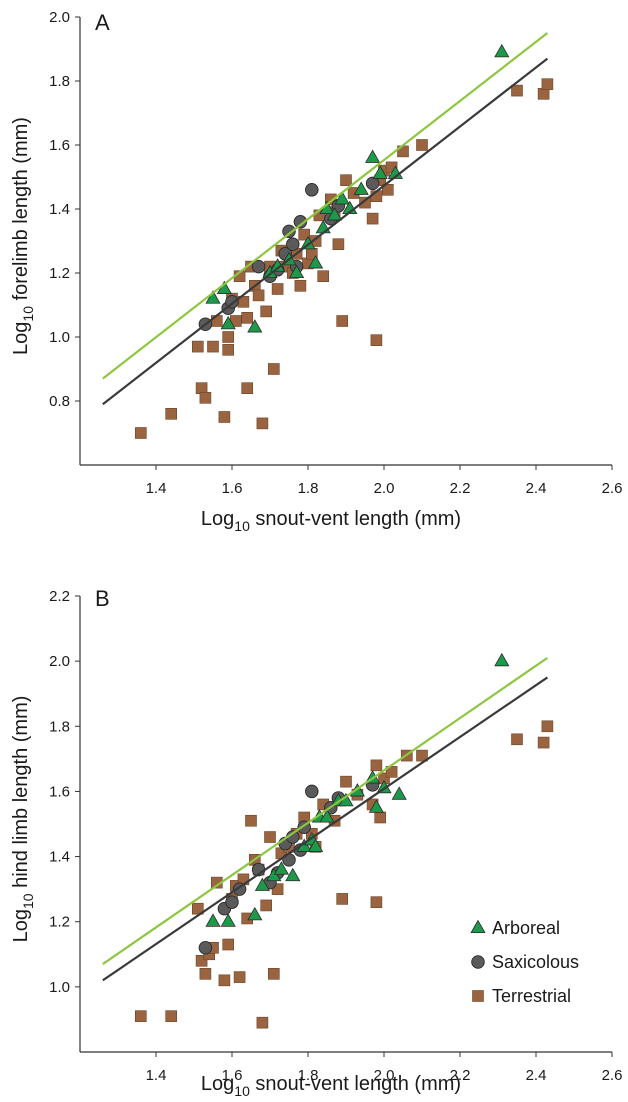 The image size is (628, 1102). What do you see at coordinates (478, 926) in the screenshot?
I see `triangle-icon` at bounding box center [478, 926].